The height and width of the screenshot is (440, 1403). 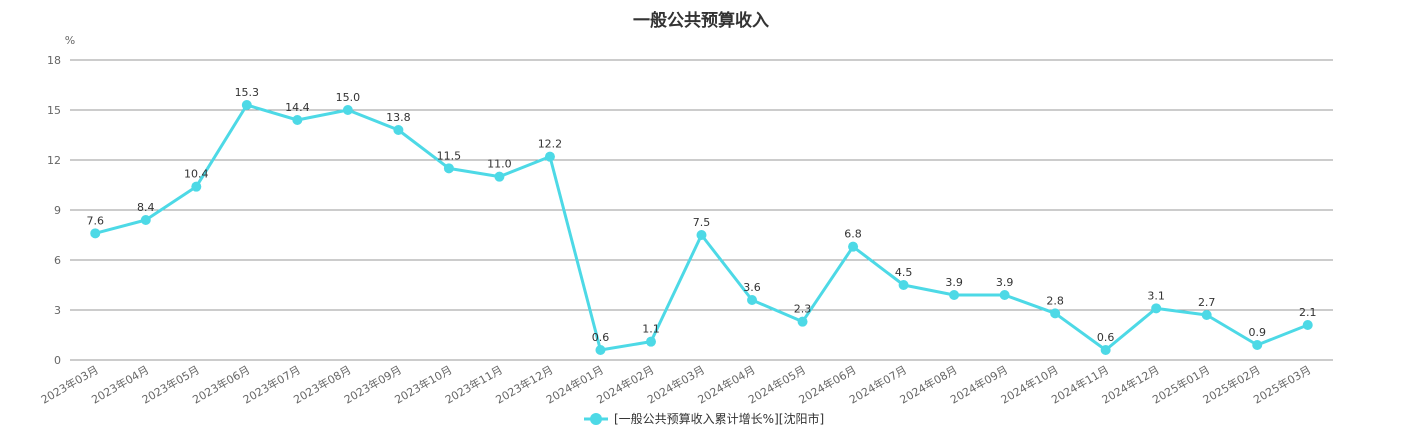 I want to click on y-tick-label: 12, so click(x=54, y=160).